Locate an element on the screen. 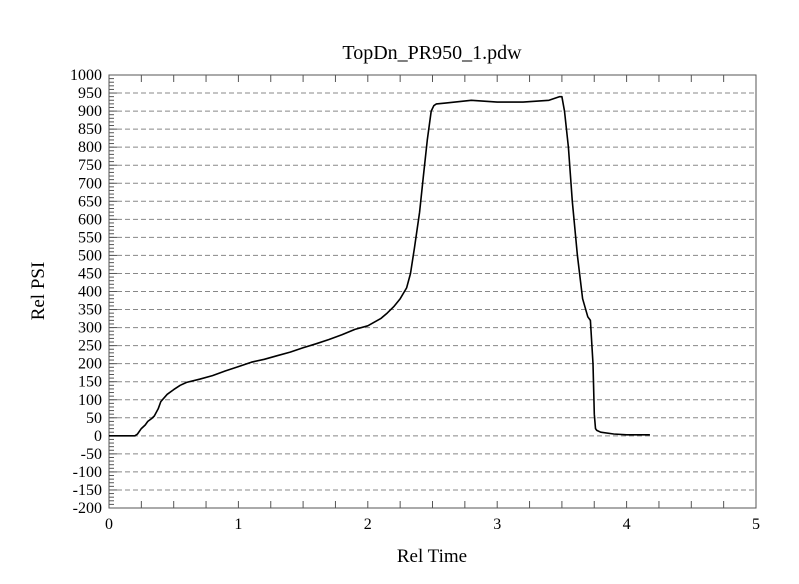  y-tick-label: 750 is located at coordinates (90, 165).